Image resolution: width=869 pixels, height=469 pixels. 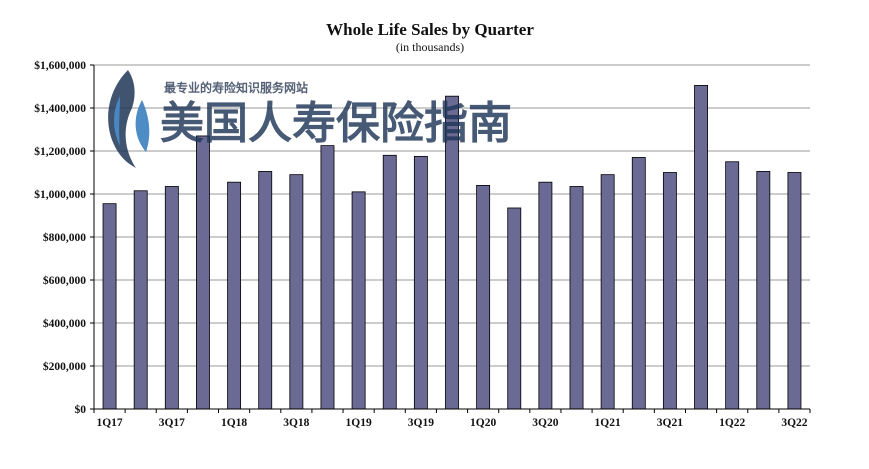 I want to click on x-tick-label: 1Q19, so click(x=359, y=423).